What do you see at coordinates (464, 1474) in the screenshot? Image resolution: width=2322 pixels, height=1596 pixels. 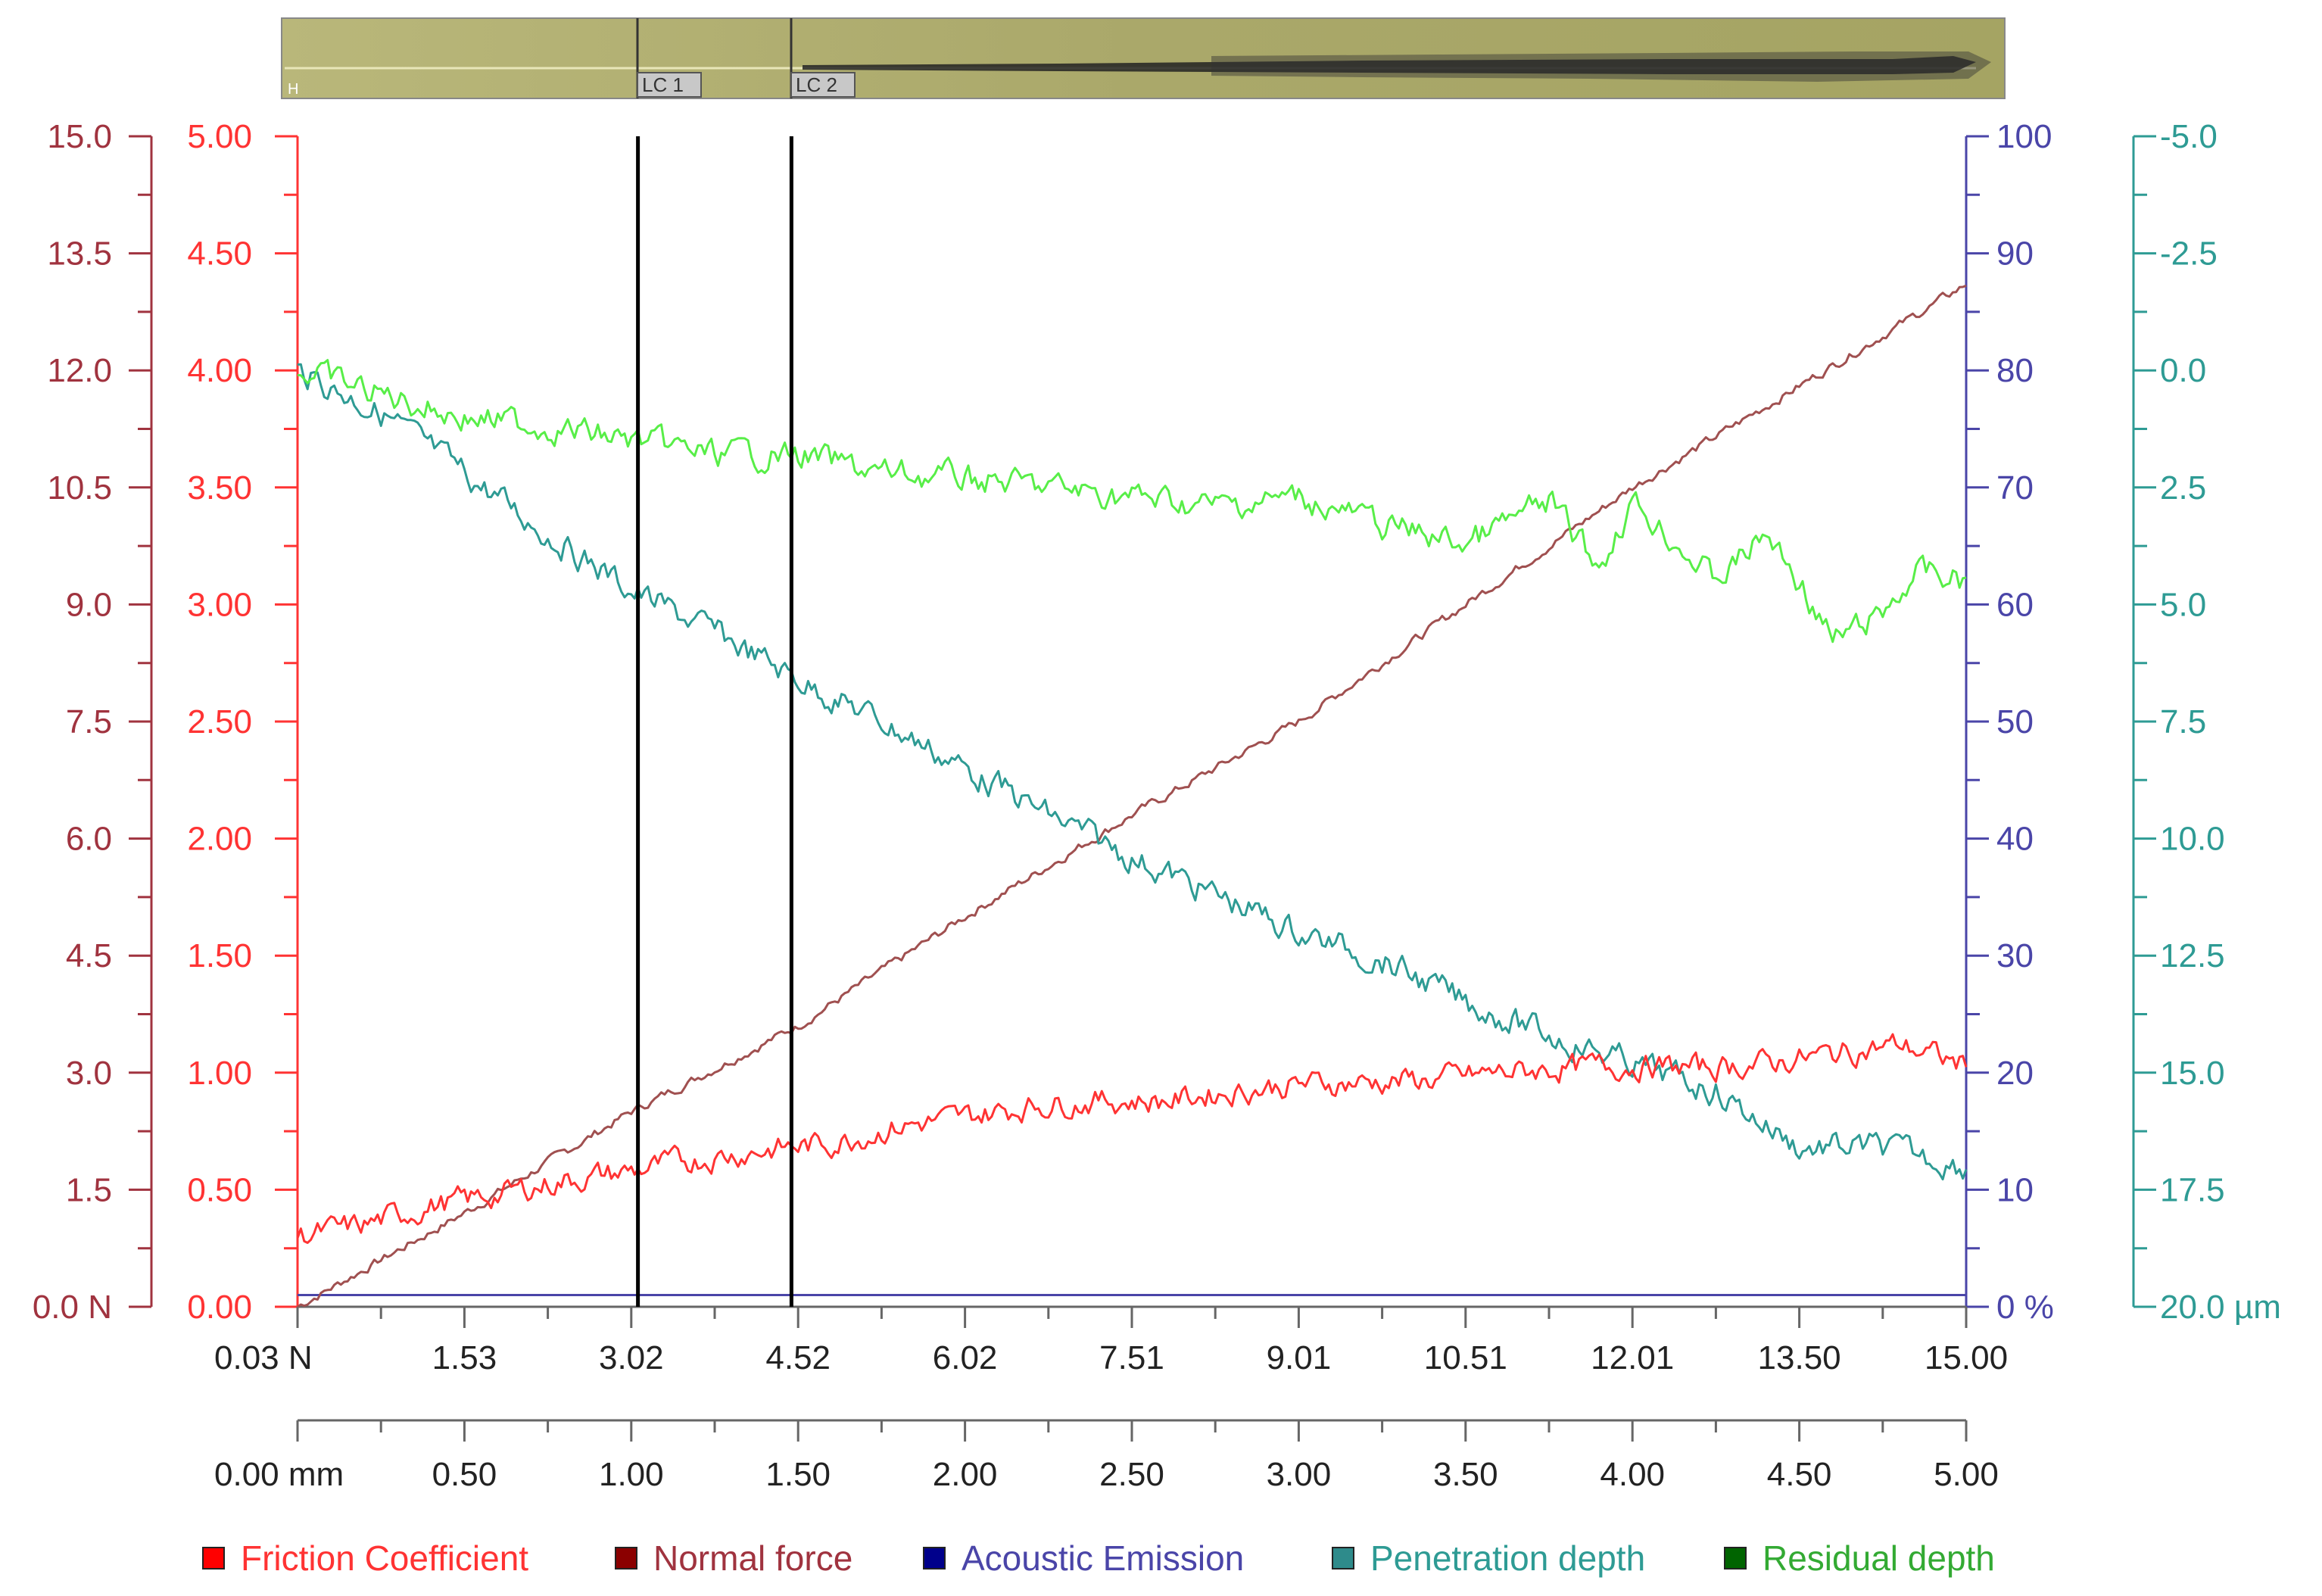 I see `x_axis_position-tick-label: 0.50` at bounding box center [464, 1474].